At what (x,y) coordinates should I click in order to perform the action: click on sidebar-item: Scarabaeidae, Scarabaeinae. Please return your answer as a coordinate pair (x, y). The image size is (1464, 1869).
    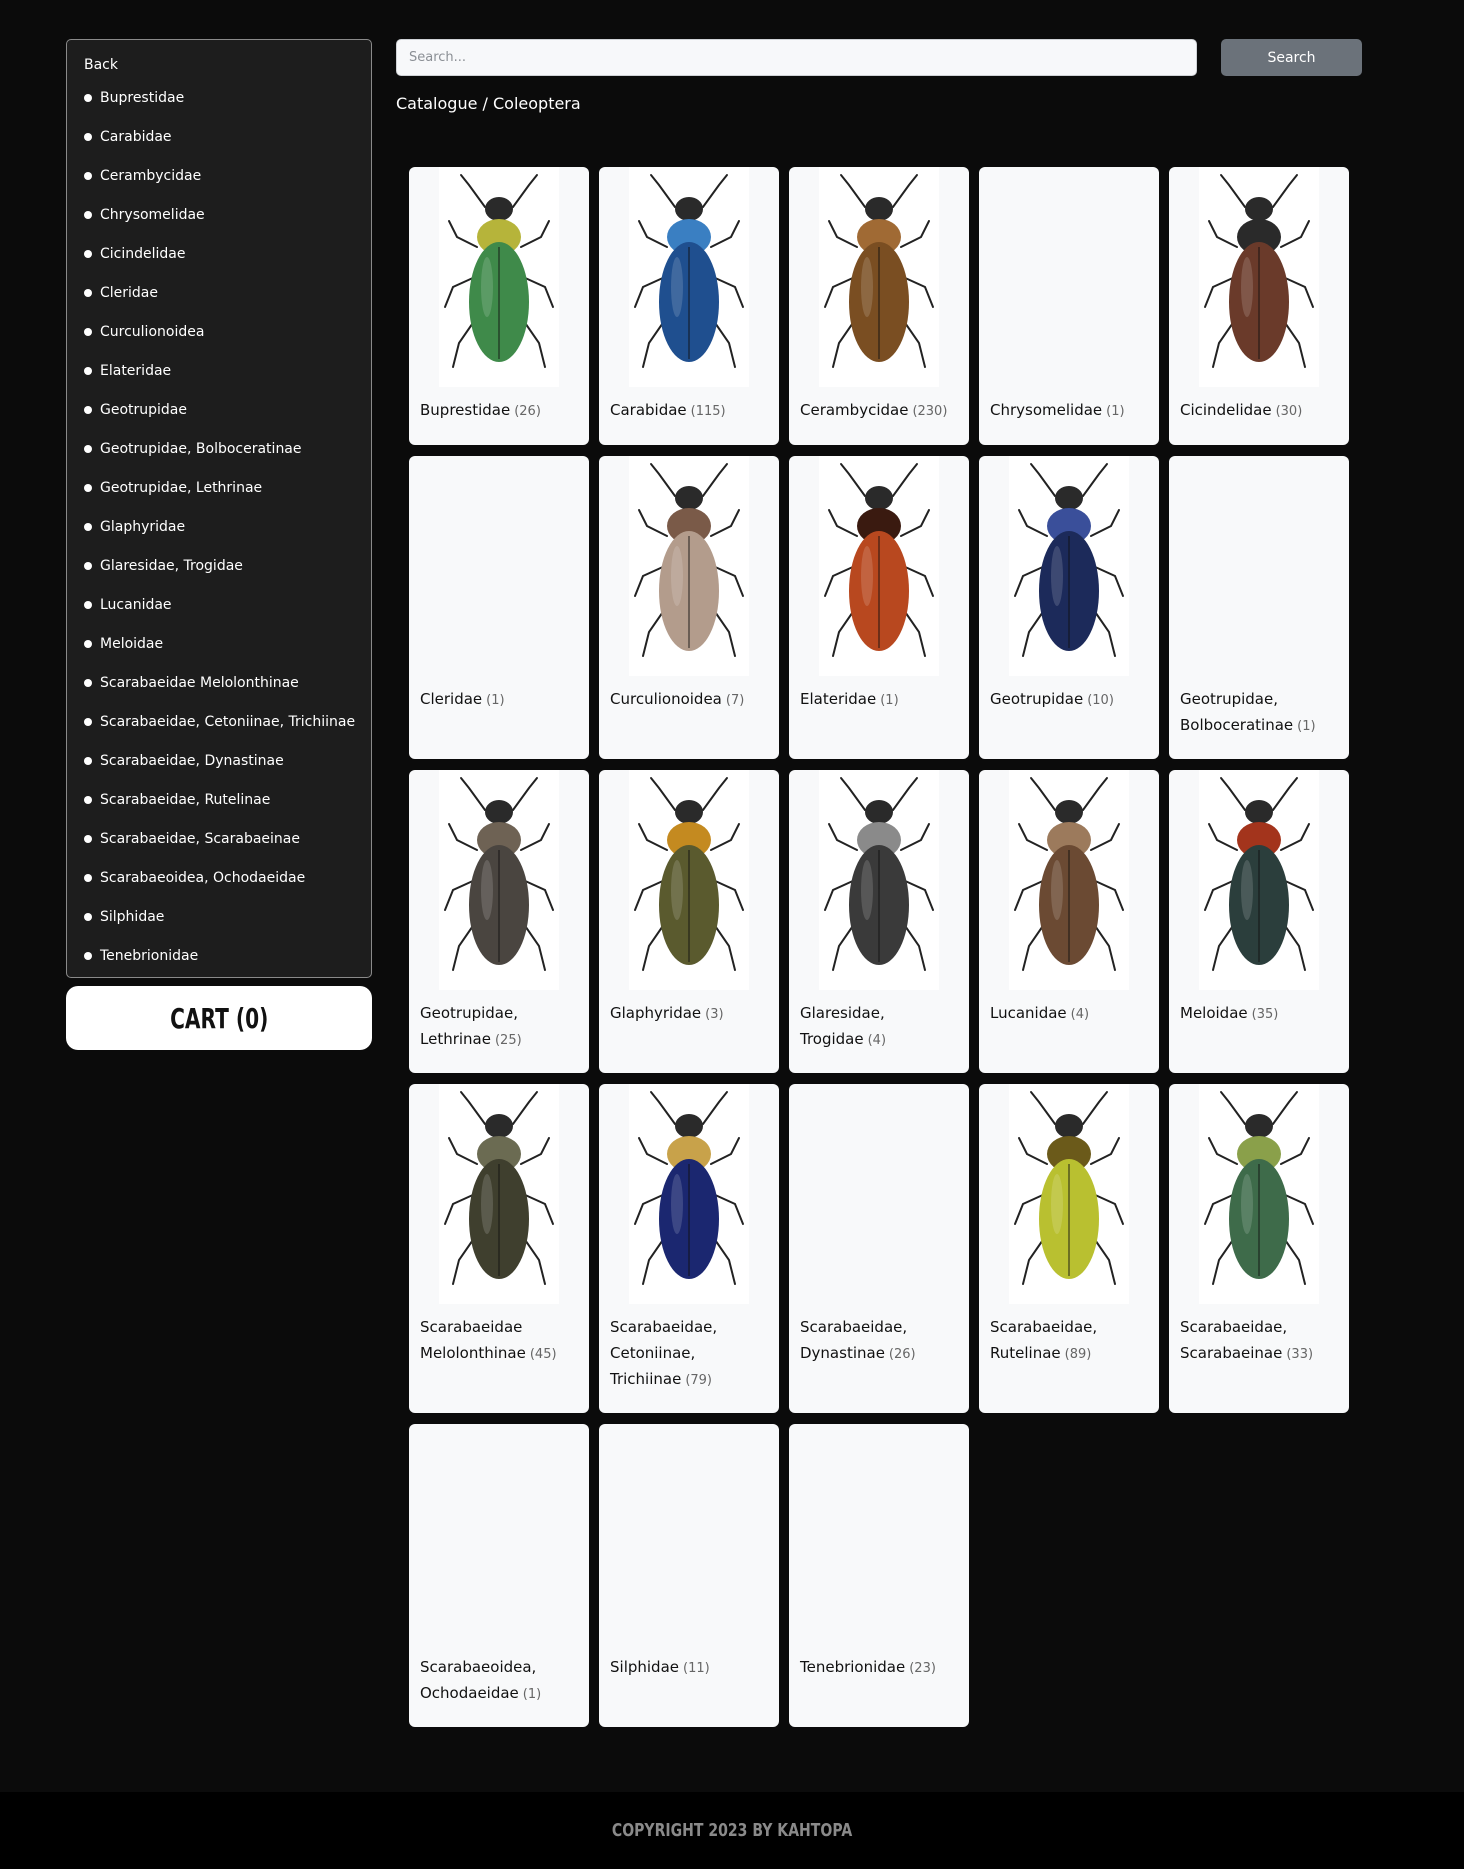
    Looking at the image, I should click on (219, 838).